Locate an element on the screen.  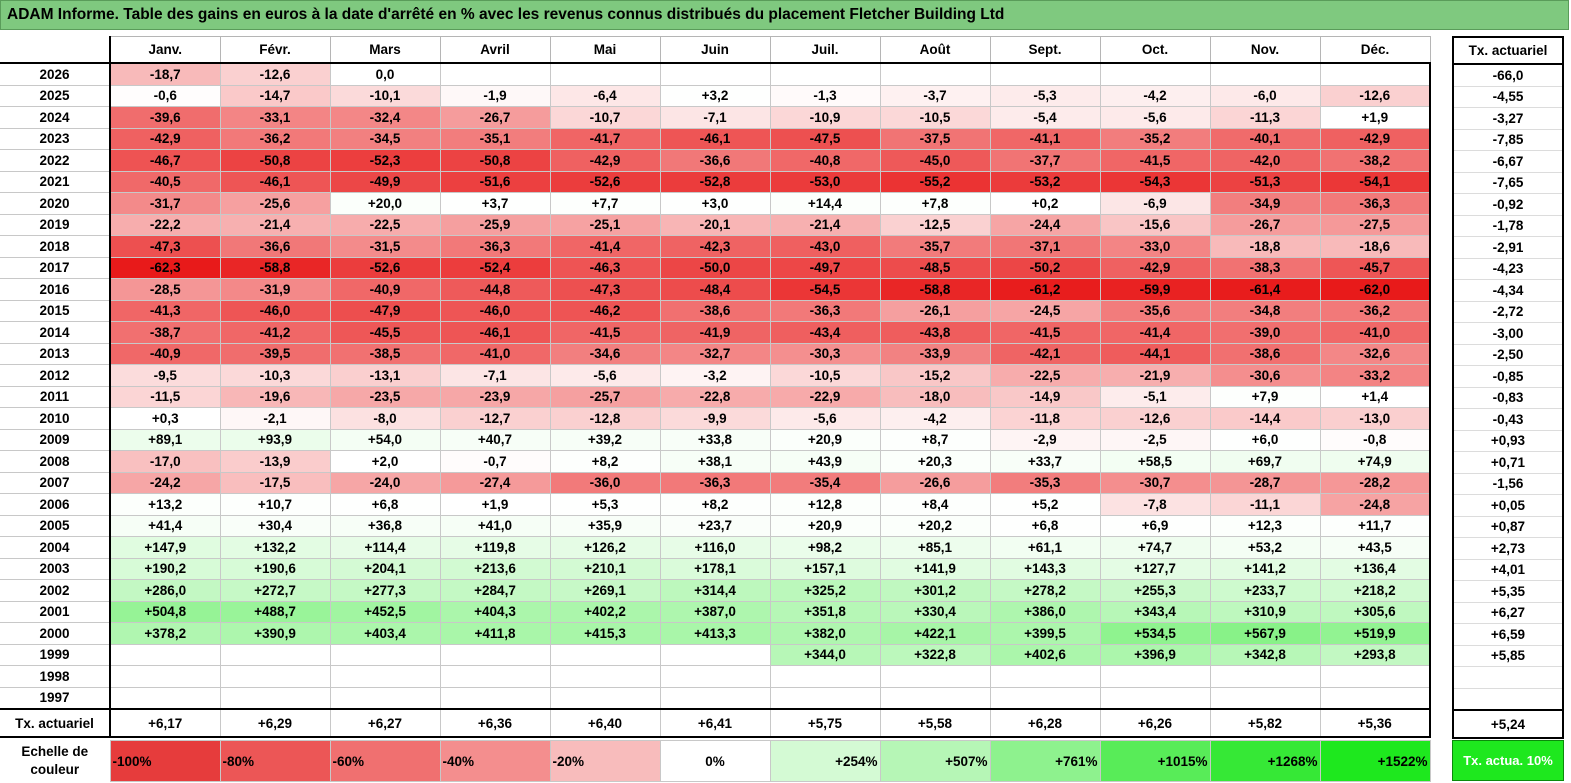
gain-cell: -14,4 is located at coordinates (1265, 418).